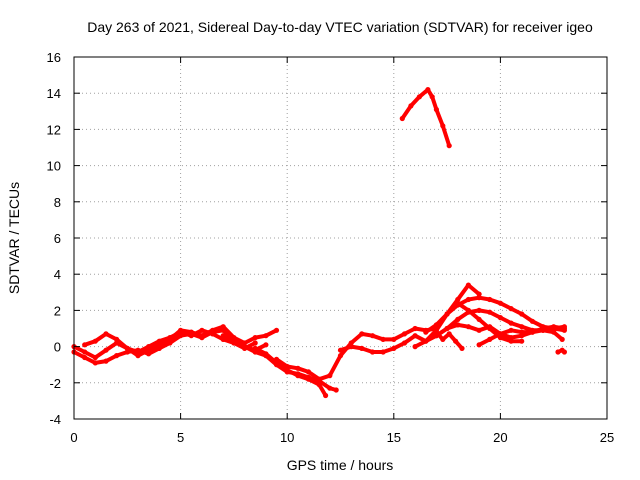  What do you see at coordinates (57, 347) in the screenshot?
I see `y-tick-label: 0` at bounding box center [57, 347].